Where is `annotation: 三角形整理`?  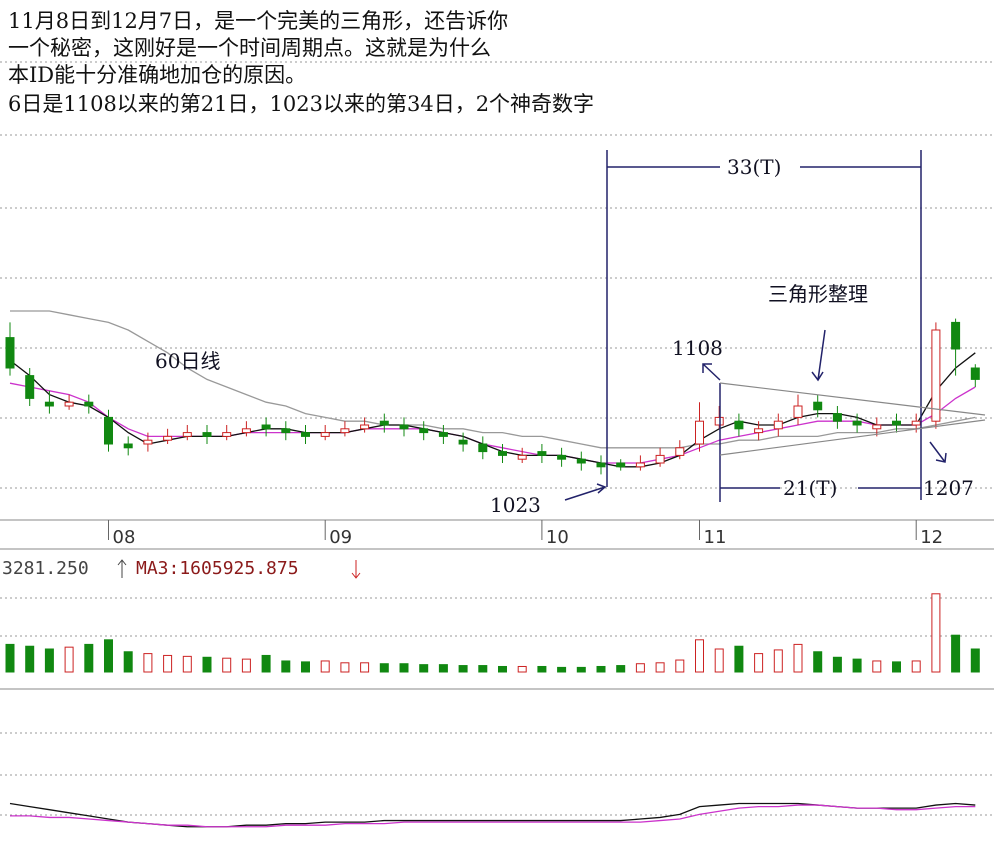 annotation: 三角形整理 is located at coordinates (818, 294).